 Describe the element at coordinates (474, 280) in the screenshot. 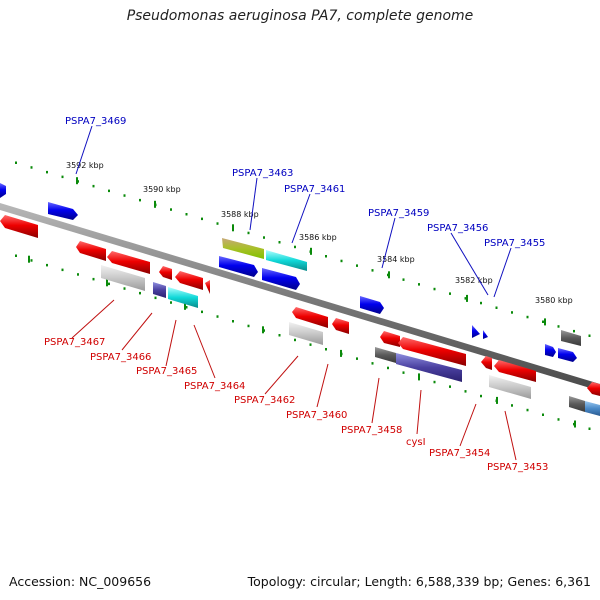

I see `scale-label: 3582 kbp` at that location.